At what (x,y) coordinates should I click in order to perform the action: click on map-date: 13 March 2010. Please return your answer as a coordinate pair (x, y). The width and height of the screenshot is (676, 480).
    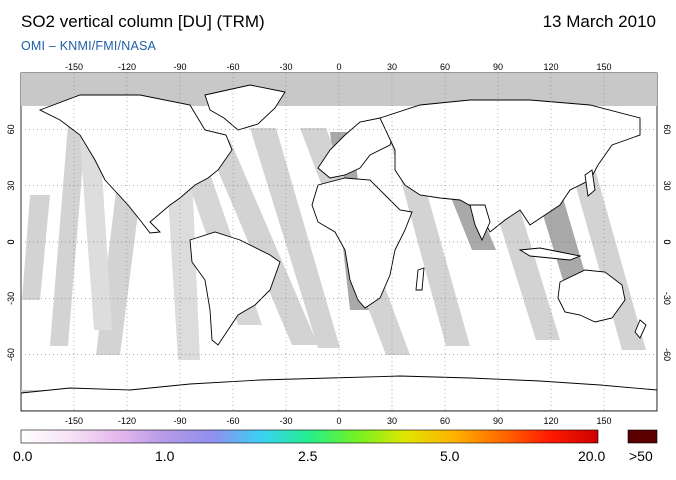
    Looking at the image, I should click on (599, 21).